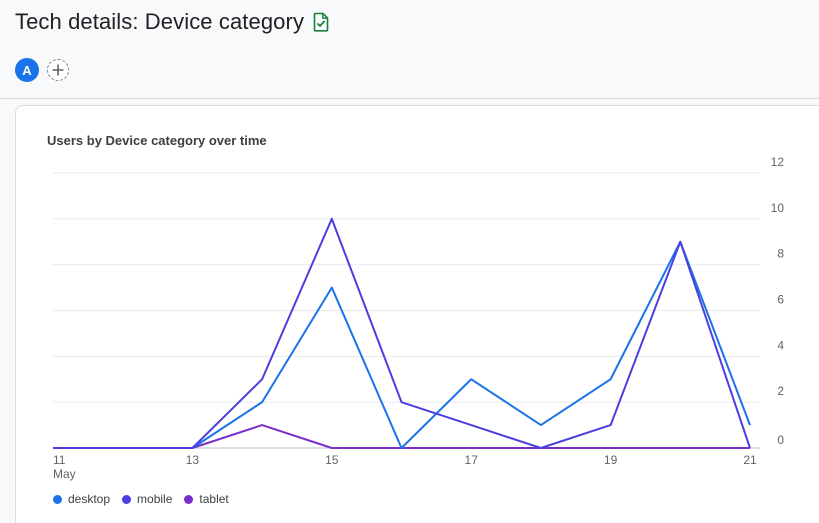 Image resolution: width=819 pixels, height=523 pixels. Describe the element at coordinates (189, 499) in the screenshot. I see `legend-dot-tablet` at that location.